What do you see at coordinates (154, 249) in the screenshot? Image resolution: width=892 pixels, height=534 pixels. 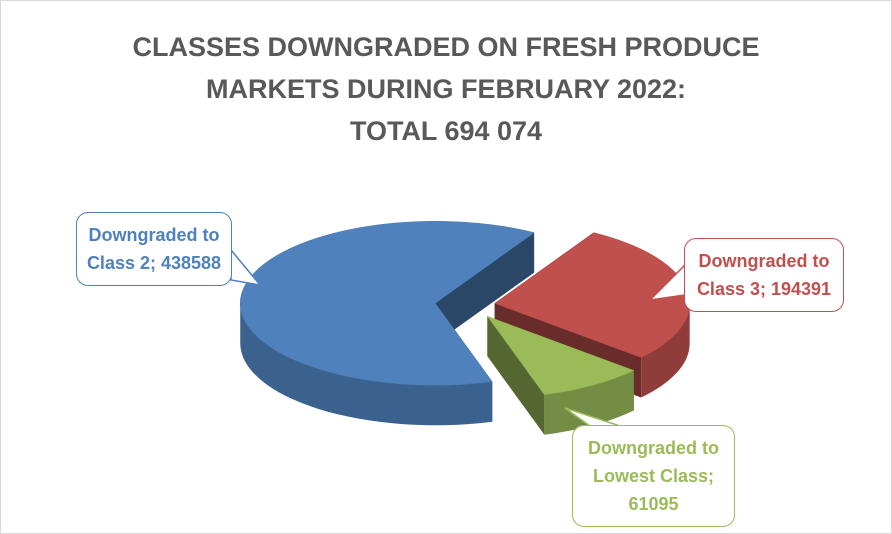 I see `data-label: Downgraded to Class 2; 438588` at bounding box center [154, 249].